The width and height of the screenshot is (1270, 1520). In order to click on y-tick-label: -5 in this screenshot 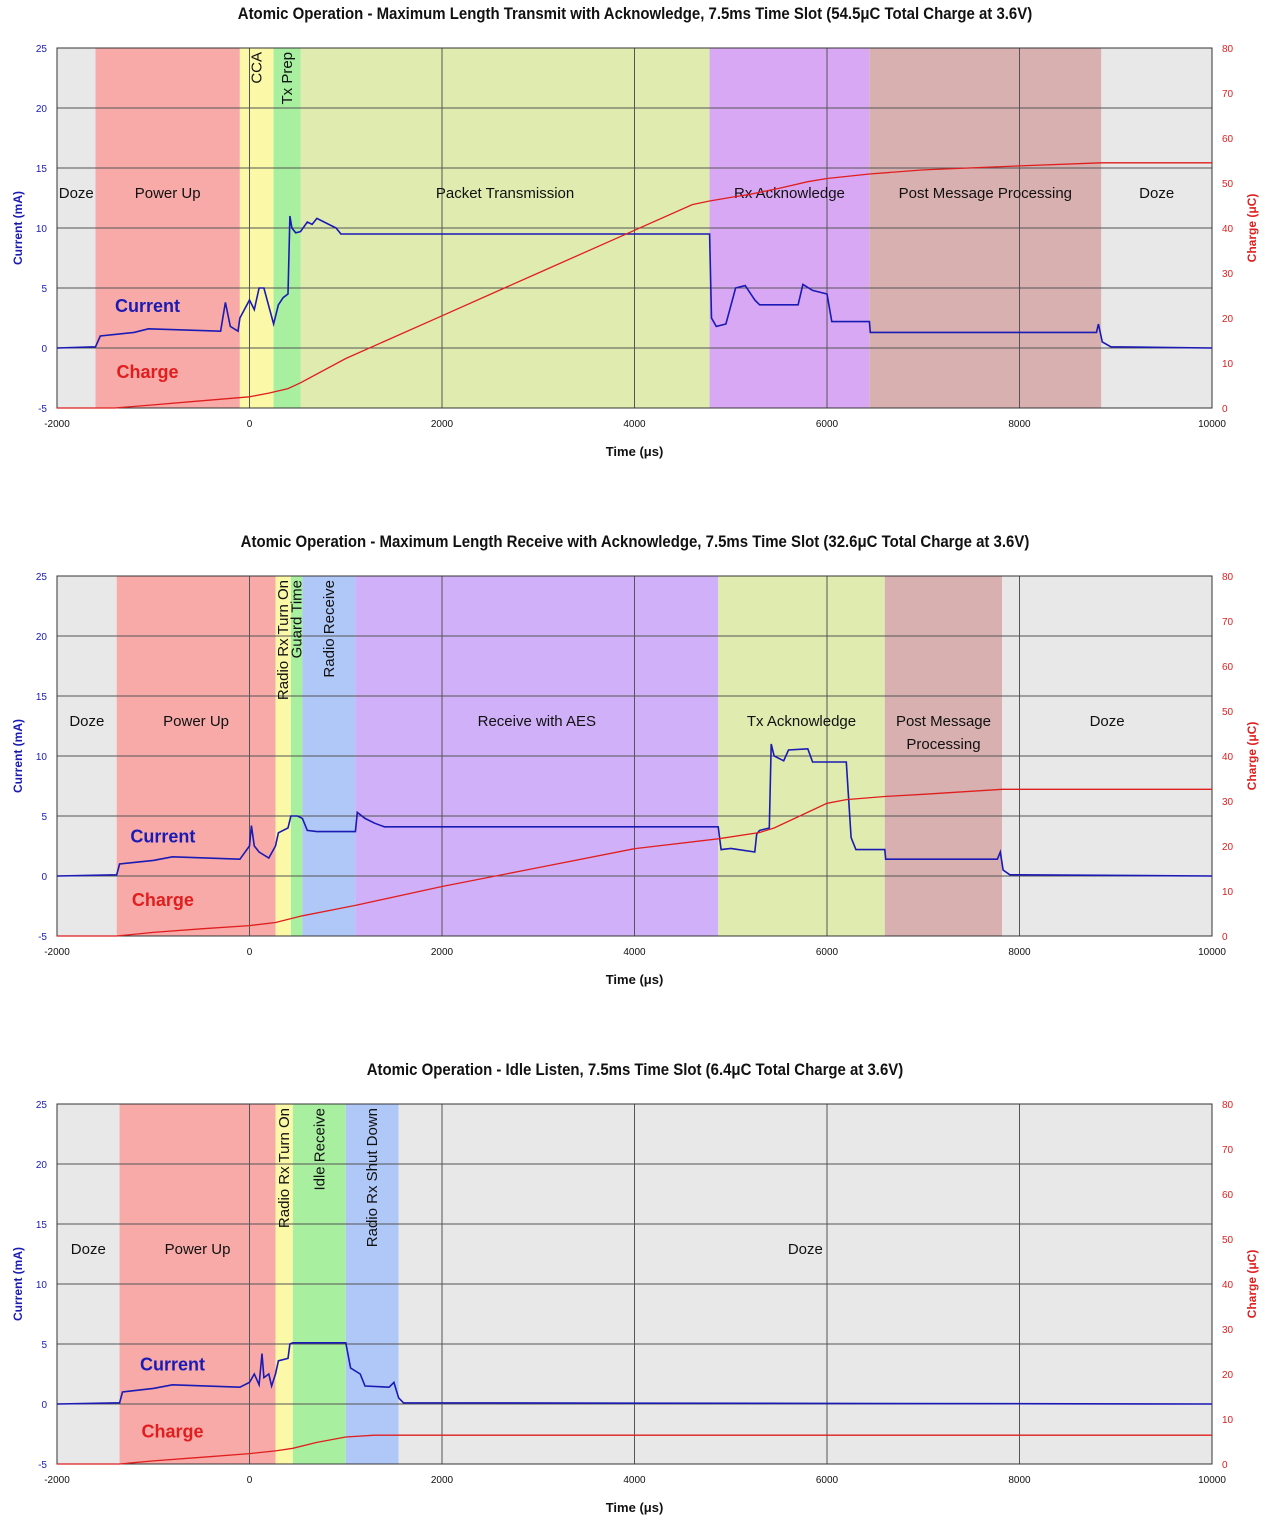, I will do `click(42, 1465)`.